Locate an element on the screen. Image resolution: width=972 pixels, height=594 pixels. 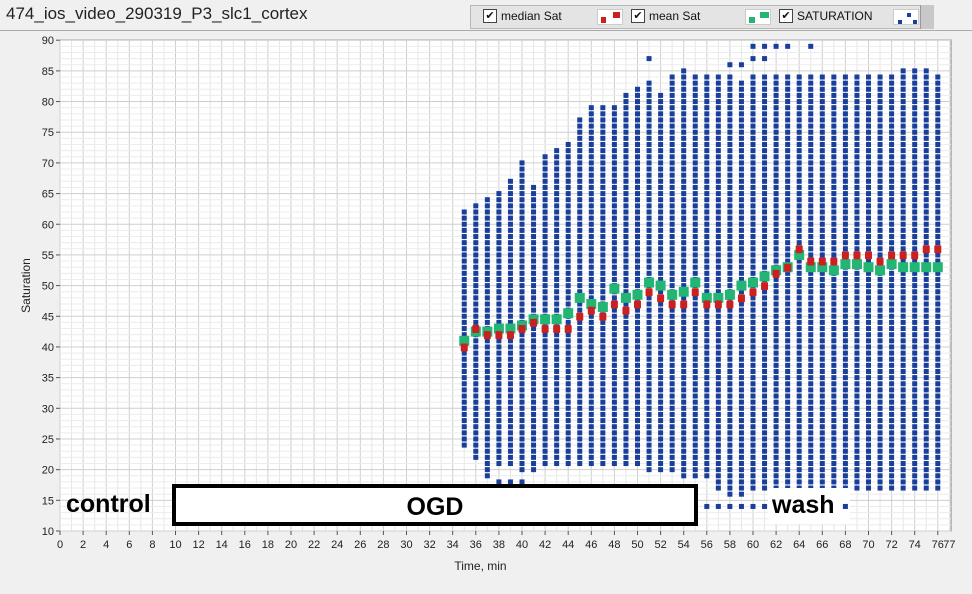
median-sat-checkbox: ✔ is located at coordinates (490, 16).